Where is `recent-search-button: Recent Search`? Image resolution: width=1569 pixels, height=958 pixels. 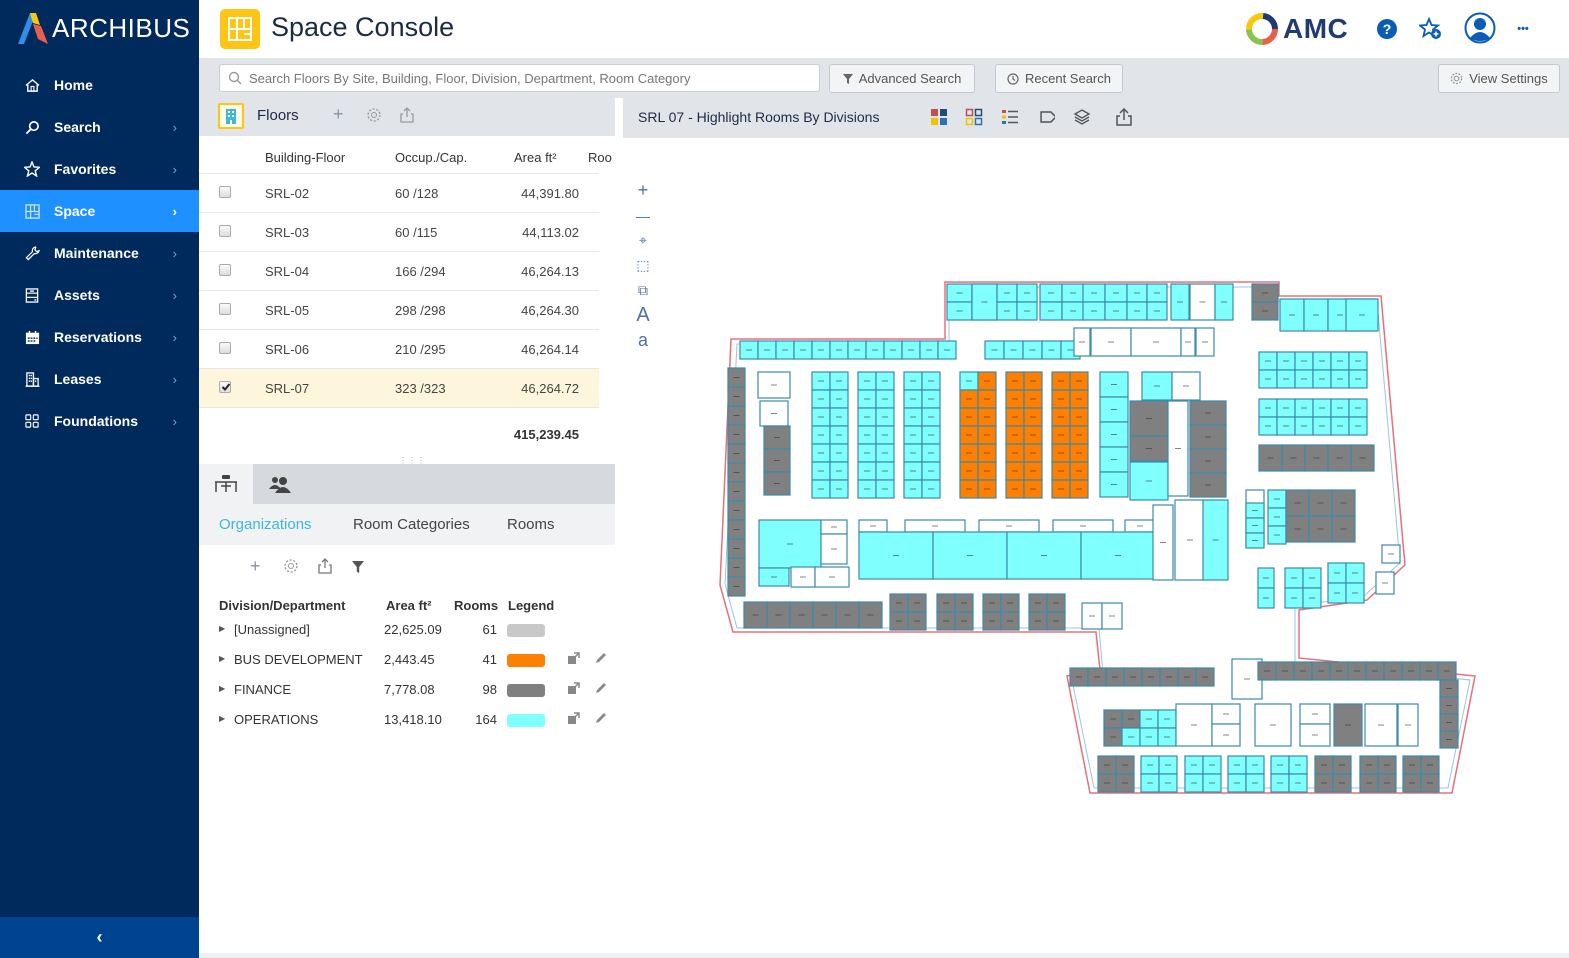
recent-search-button: Recent Search is located at coordinates (1059, 78).